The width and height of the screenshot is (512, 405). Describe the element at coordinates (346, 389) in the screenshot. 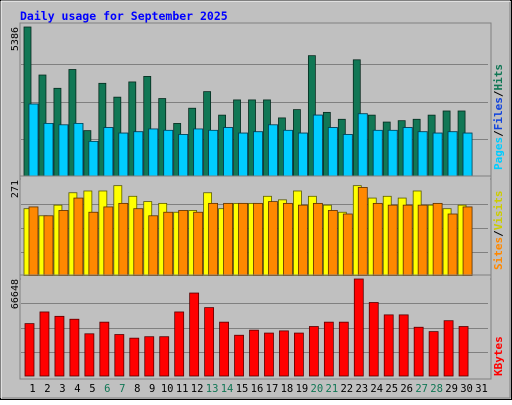

I see `x-tick-label: 22` at that location.